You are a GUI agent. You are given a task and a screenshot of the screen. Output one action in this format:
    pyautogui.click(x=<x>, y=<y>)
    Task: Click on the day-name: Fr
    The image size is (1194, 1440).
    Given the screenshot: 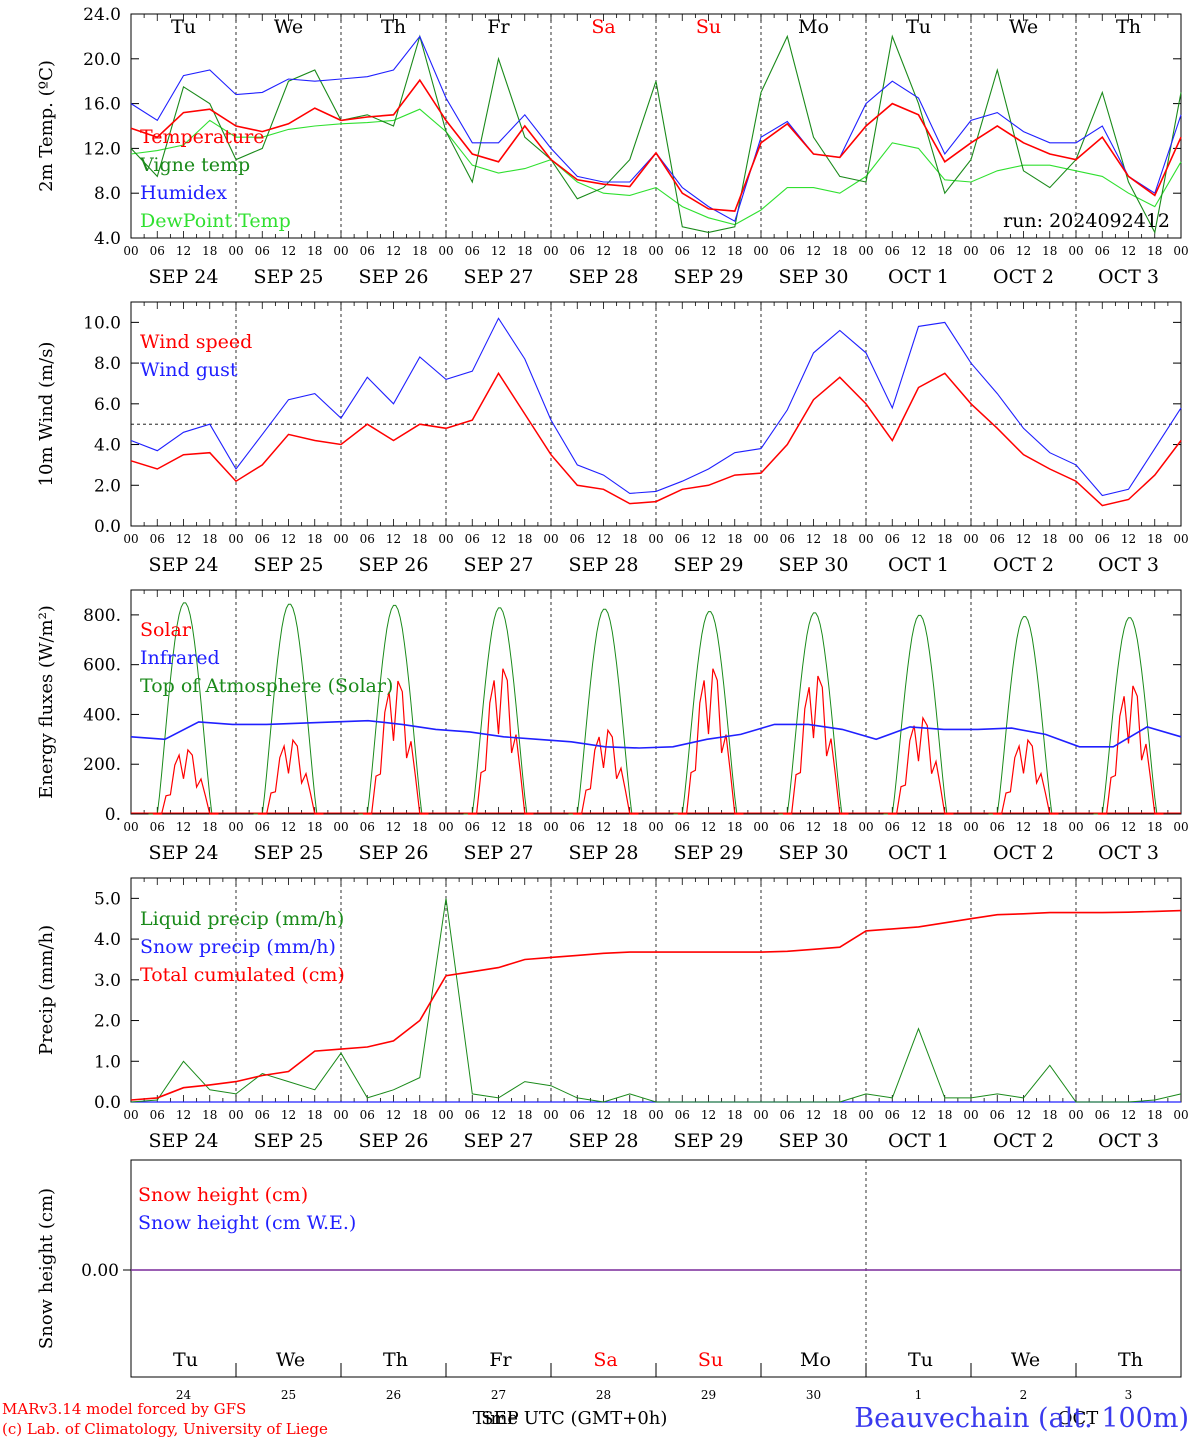 What is the action you would take?
    pyautogui.click(x=500, y=1360)
    